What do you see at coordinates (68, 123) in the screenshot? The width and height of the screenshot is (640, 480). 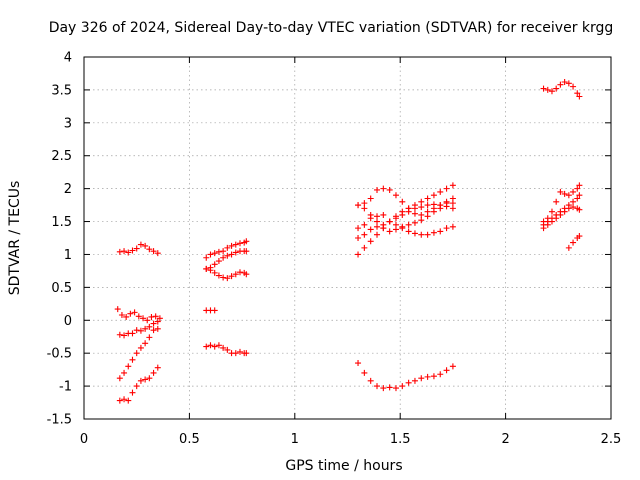 I see `y-tick-label: 3` at bounding box center [68, 123].